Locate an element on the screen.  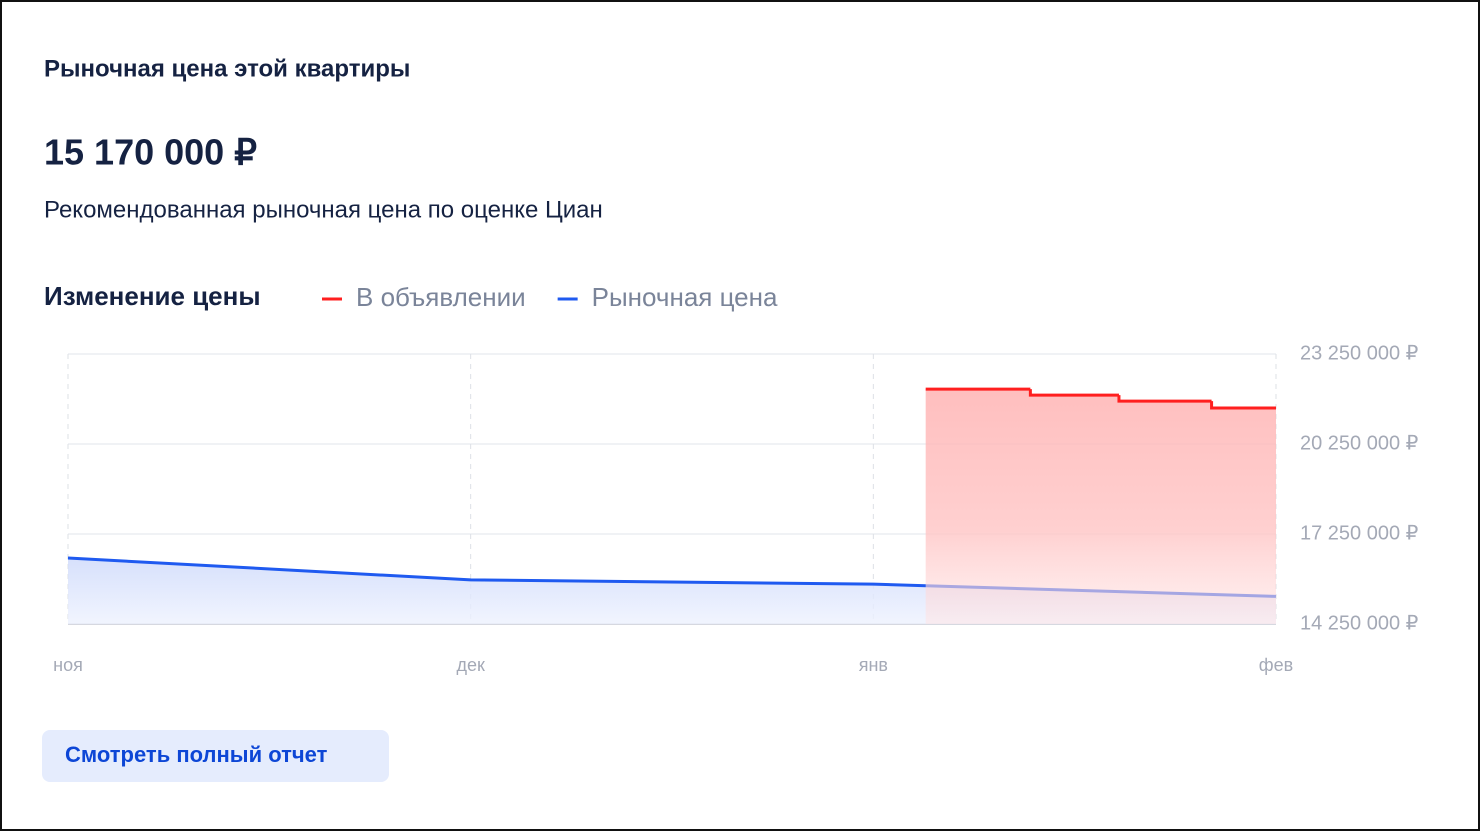
x-tick-label: дек is located at coordinates (470, 665).